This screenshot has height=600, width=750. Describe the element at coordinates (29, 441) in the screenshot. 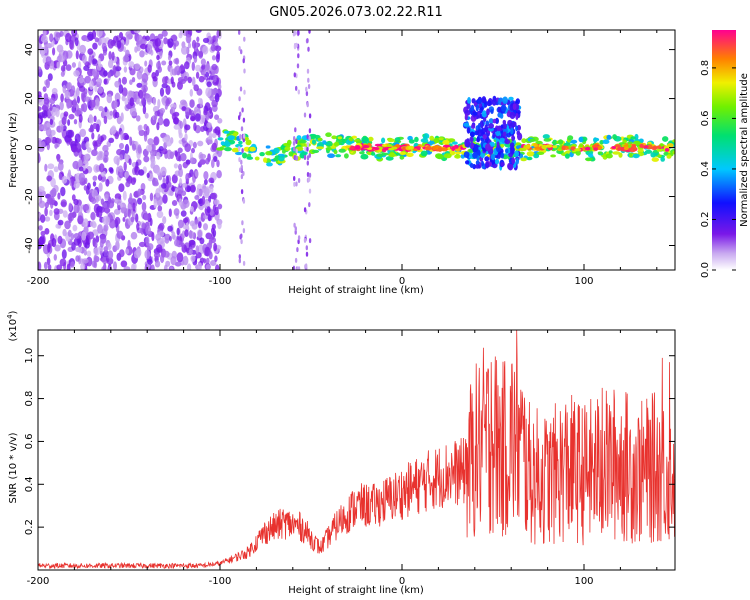

I see `y-tick-label: 0.6` at that location.